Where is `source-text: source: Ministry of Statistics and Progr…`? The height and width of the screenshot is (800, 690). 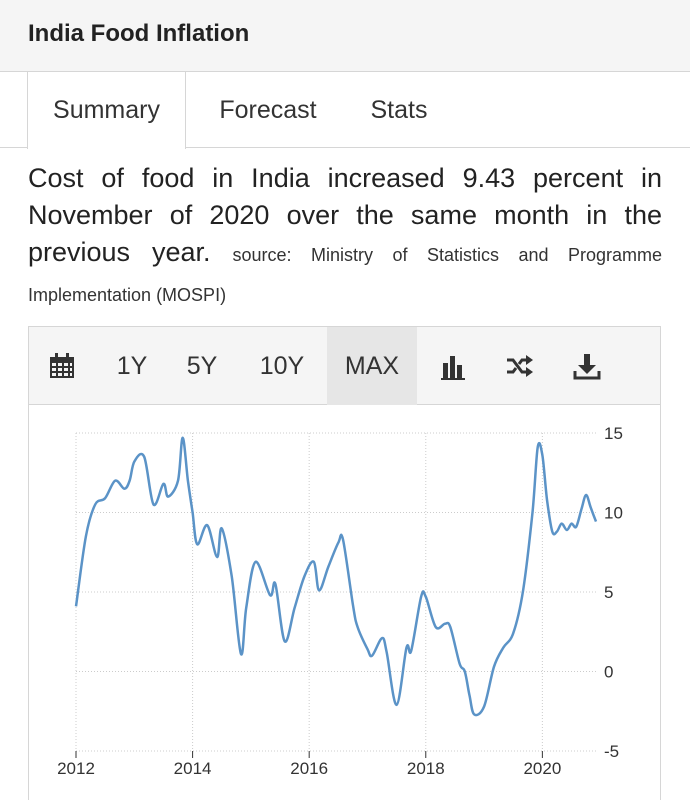 source-text: source: Ministry of Statistics and Progr… is located at coordinates (345, 275).